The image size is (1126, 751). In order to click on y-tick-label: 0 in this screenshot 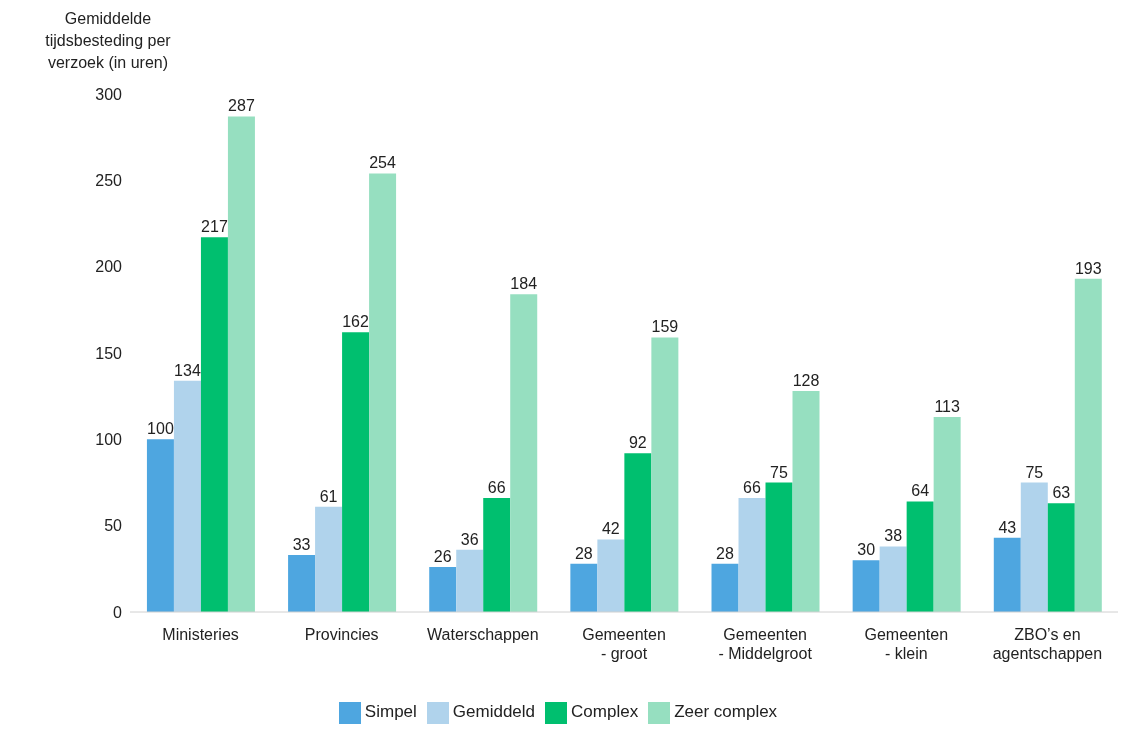, I will do `click(118, 612)`.